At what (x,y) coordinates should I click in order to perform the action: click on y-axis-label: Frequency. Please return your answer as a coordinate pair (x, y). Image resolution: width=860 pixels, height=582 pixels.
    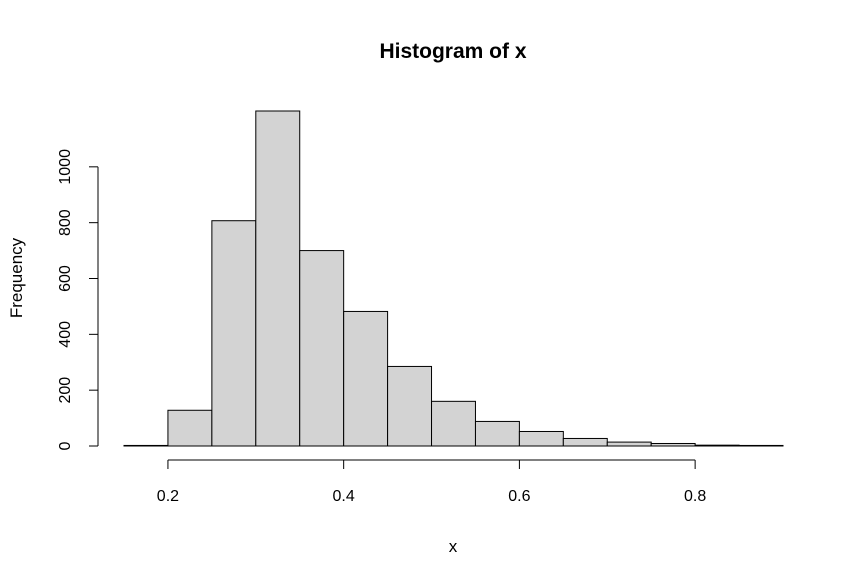
    Looking at the image, I should click on (16, 277).